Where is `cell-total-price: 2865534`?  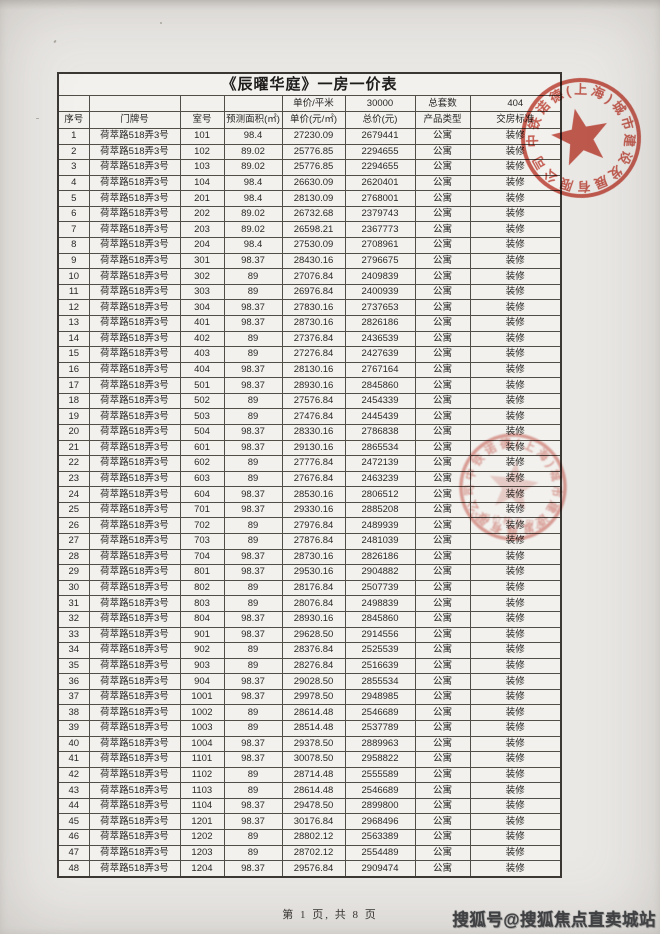
cell-total-price: 2865534 is located at coordinates (380, 448).